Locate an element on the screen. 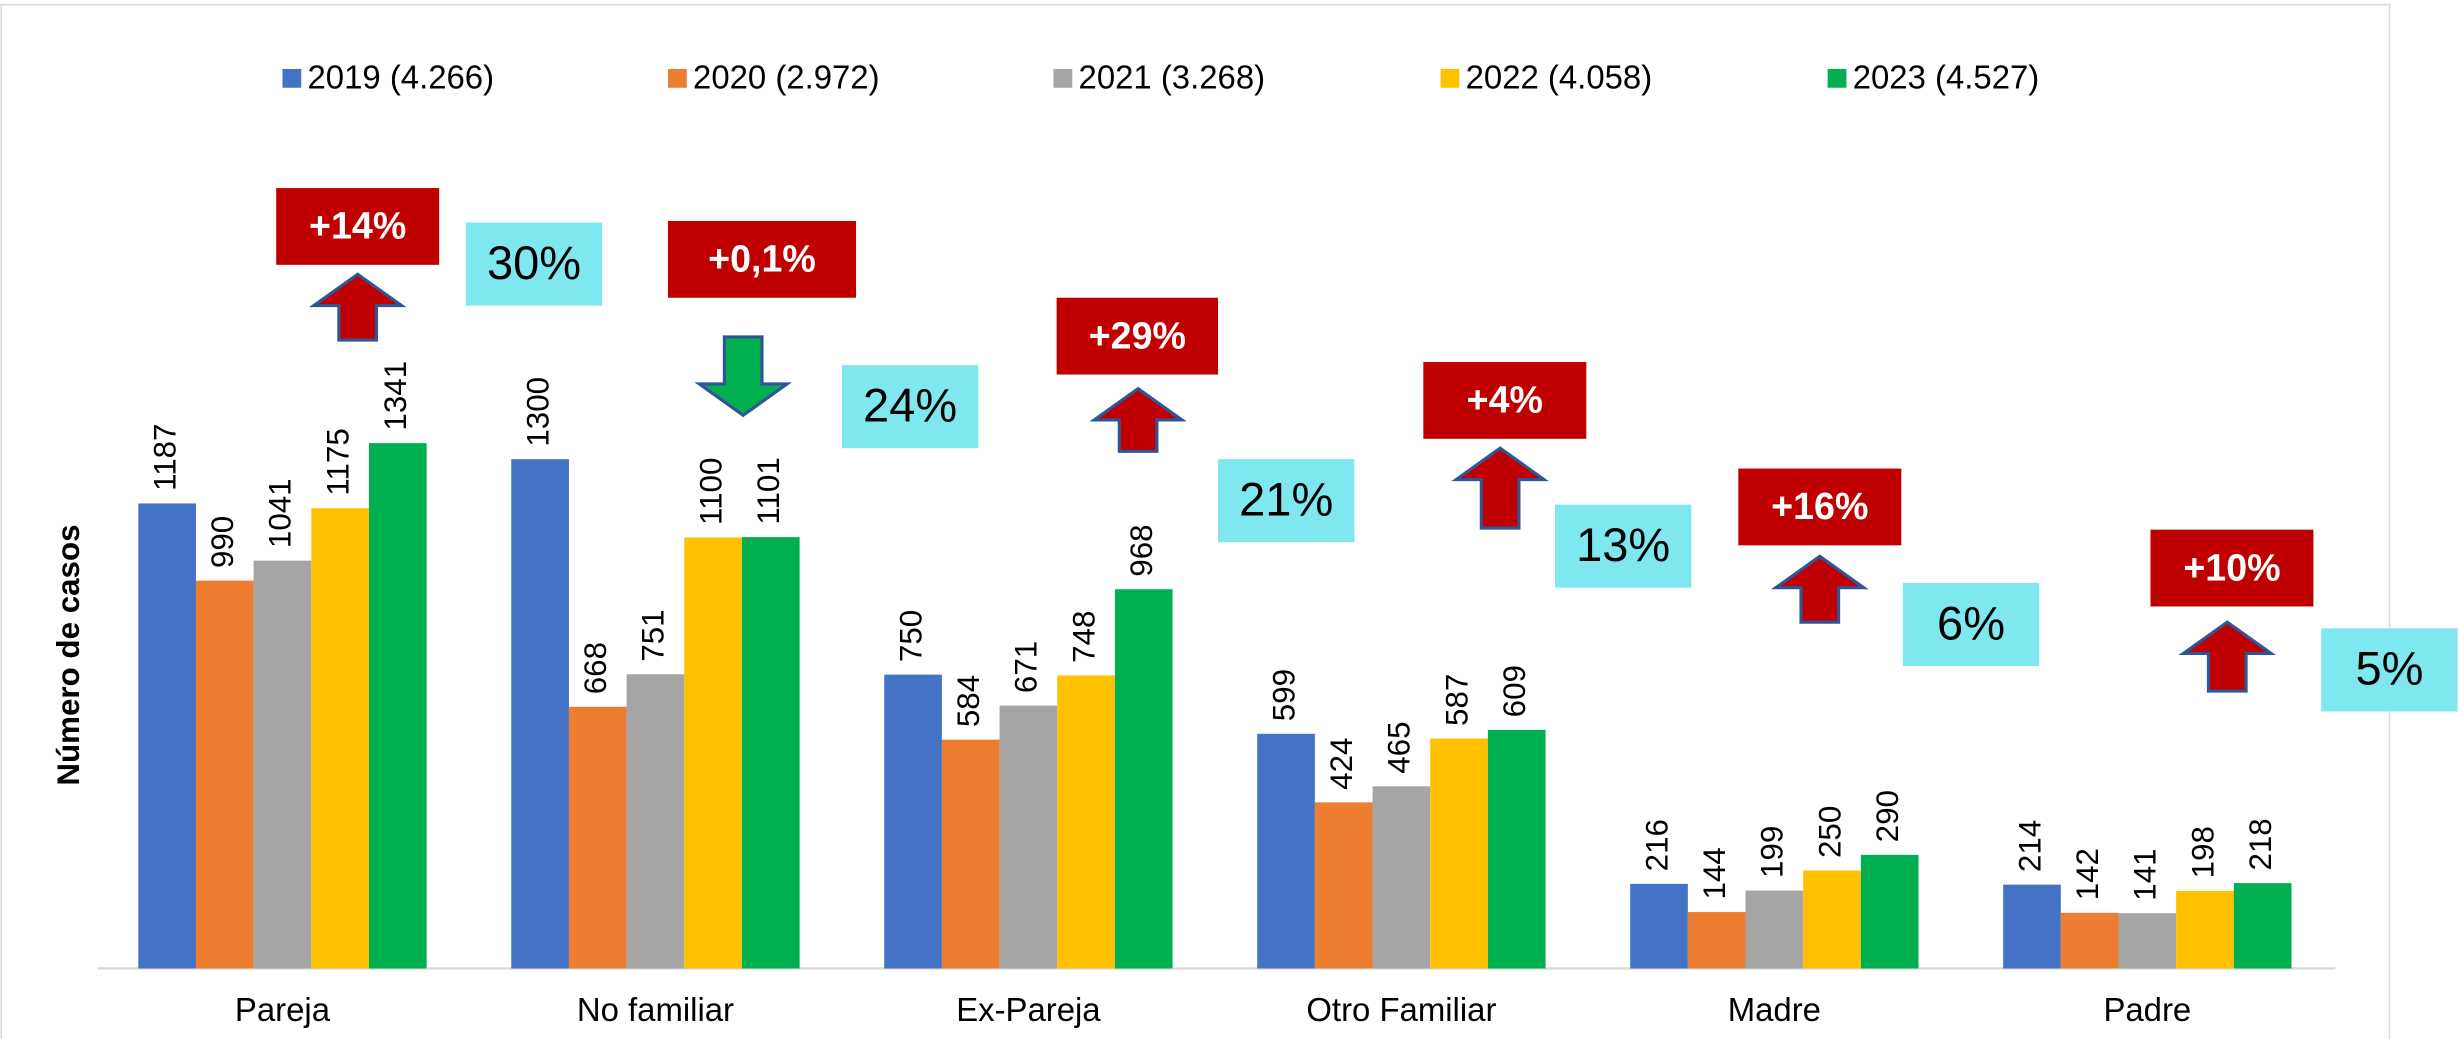  change-label: +0,1% is located at coordinates (762, 259).